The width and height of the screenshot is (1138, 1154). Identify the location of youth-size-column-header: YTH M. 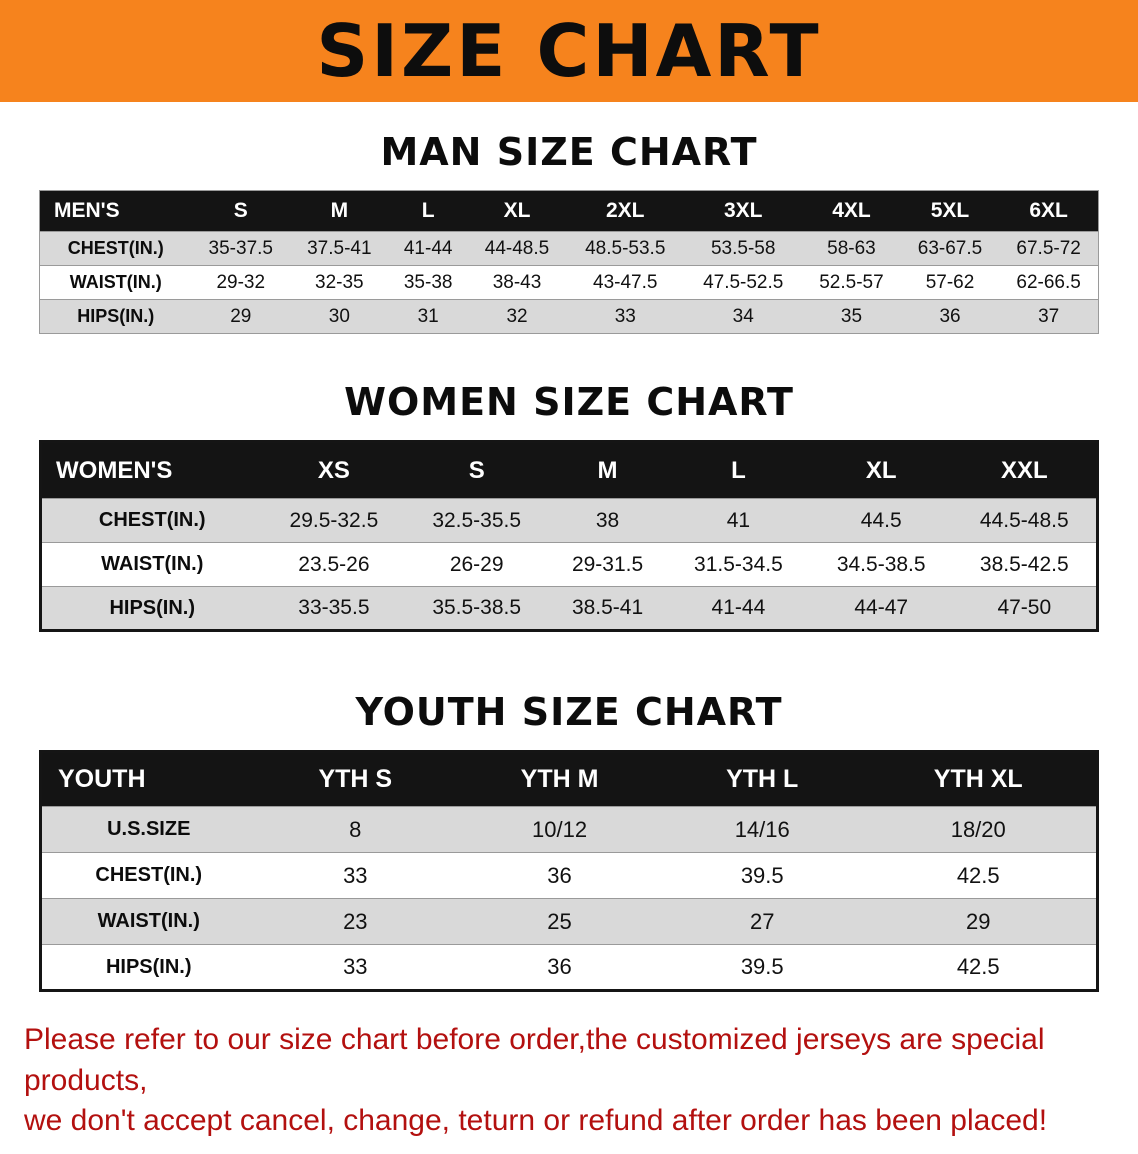
(559, 779).